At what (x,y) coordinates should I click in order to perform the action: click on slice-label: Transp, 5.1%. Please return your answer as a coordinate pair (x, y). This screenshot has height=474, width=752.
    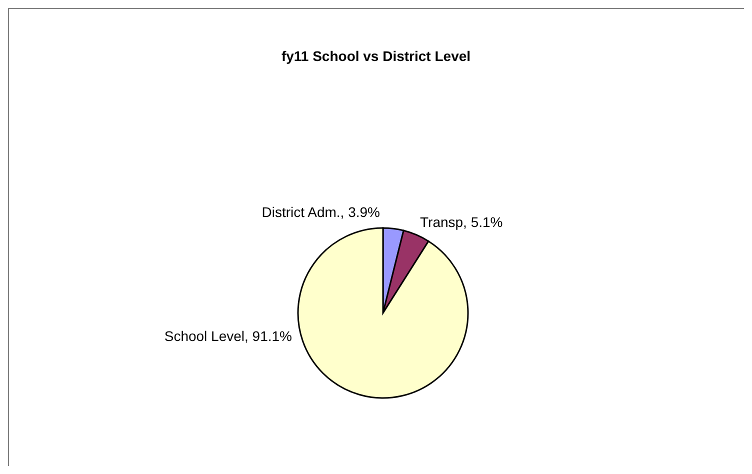
    Looking at the image, I should click on (461, 222).